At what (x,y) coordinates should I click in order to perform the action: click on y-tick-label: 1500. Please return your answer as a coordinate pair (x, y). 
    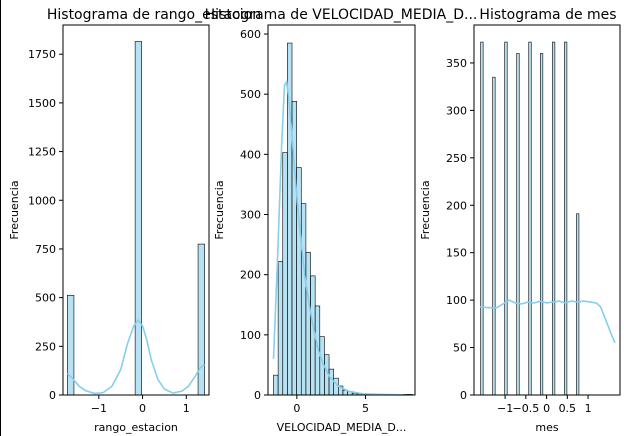
    Looking at the image, I should click on (42, 103).